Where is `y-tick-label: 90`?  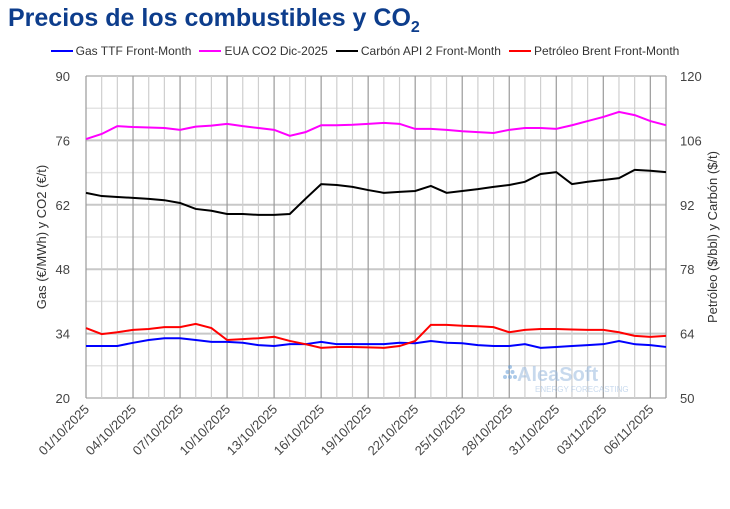 y-tick-label: 90 is located at coordinates (63, 76).